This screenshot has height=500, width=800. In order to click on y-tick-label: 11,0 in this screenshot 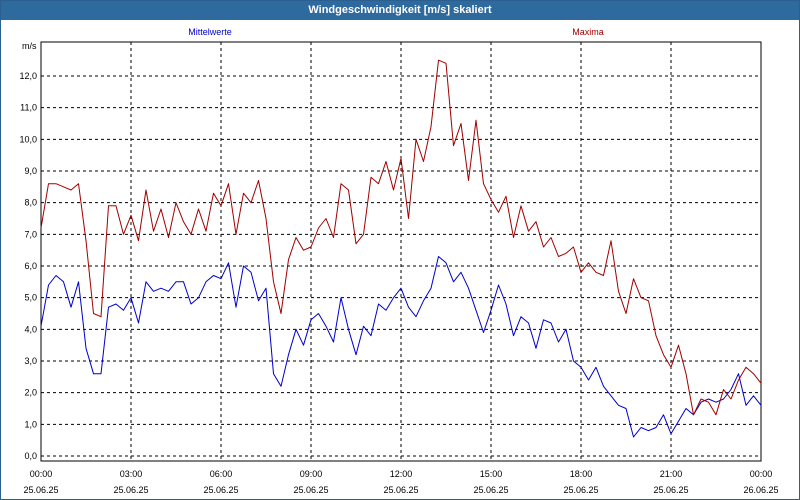, I will do `click(28, 108)`.